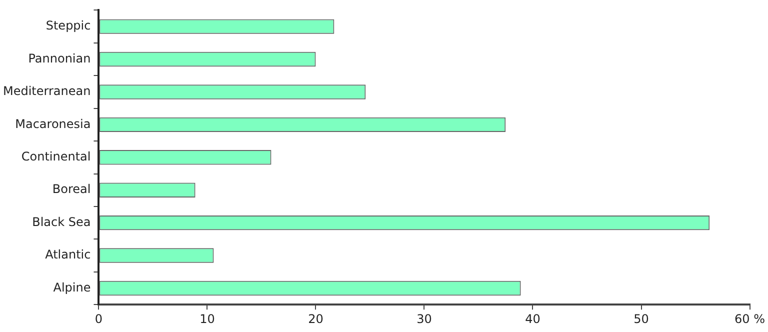 The width and height of the screenshot is (768, 332). Describe the element at coordinates (98, 319) in the screenshot. I see `x-tick-label: 0` at that location.